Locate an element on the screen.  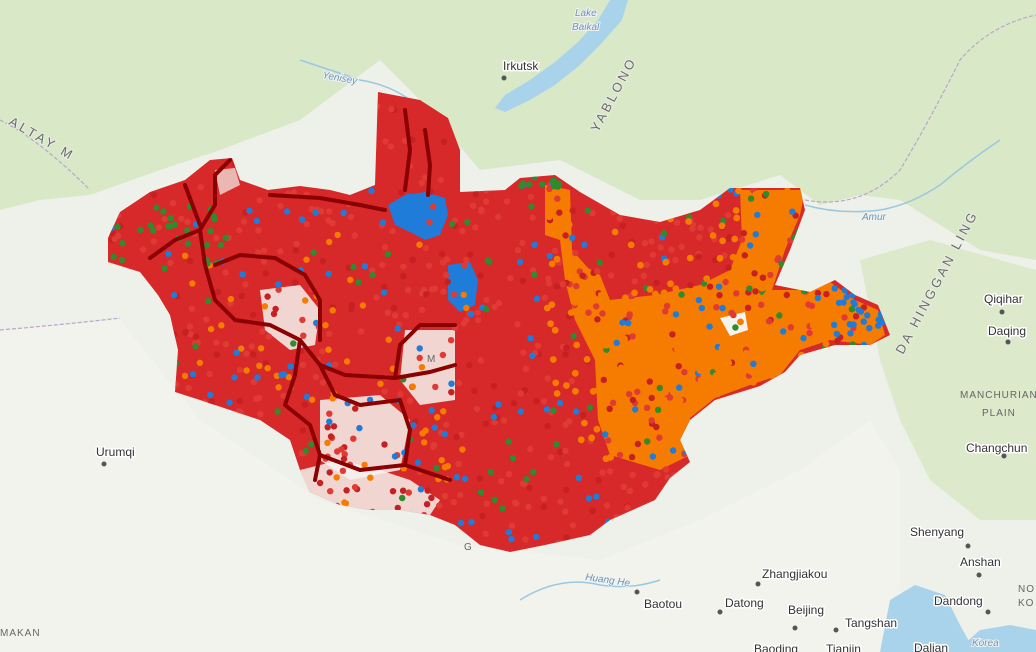
city-label: Dalian is located at coordinates (931, 646).